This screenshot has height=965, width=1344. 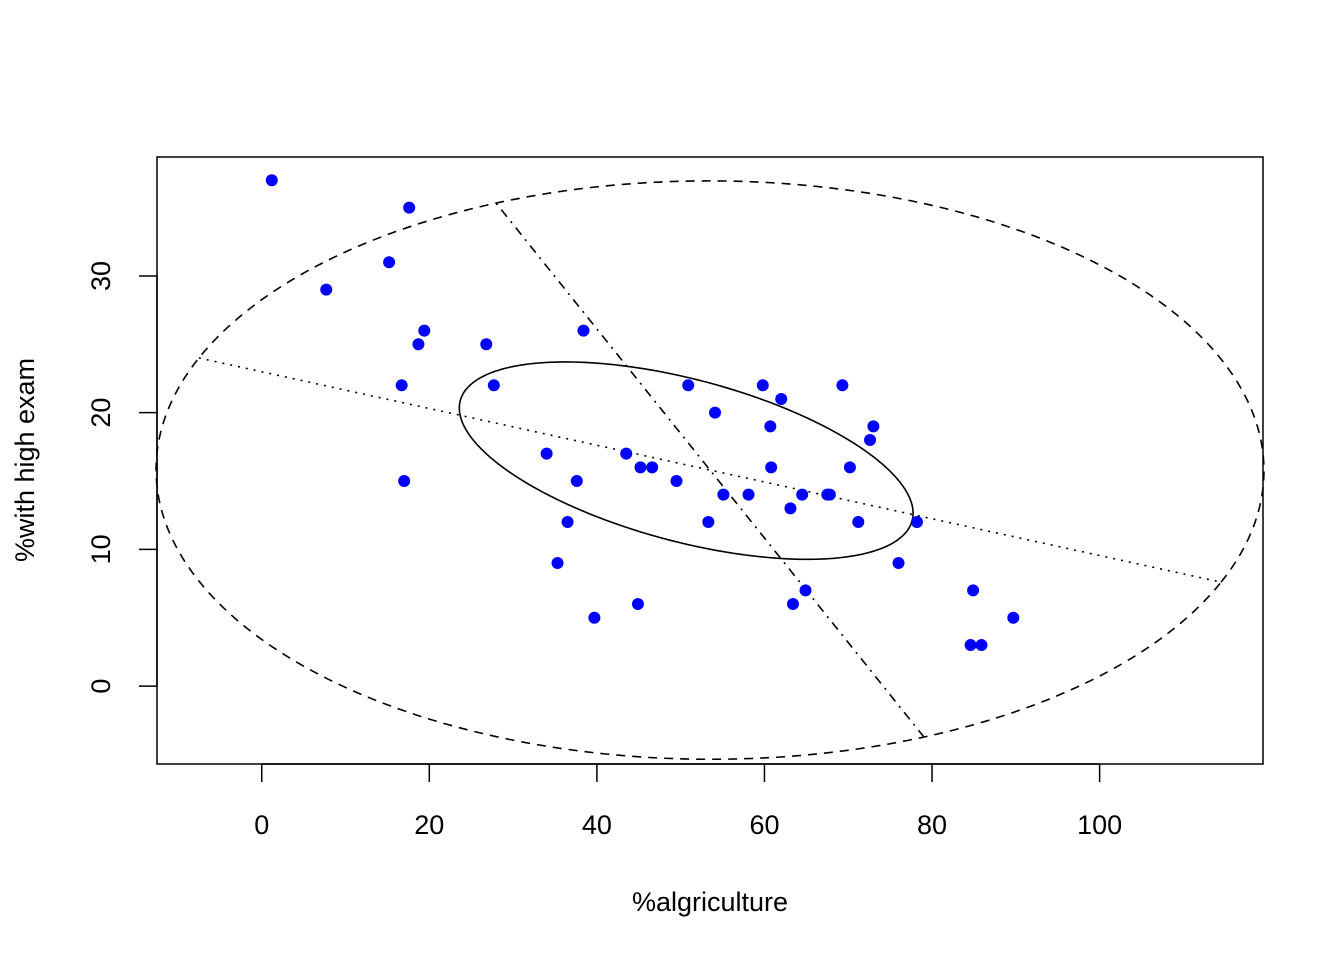 What do you see at coordinates (429, 825) in the screenshot?
I see `x-tick-label: 20` at bounding box center [429, 825].